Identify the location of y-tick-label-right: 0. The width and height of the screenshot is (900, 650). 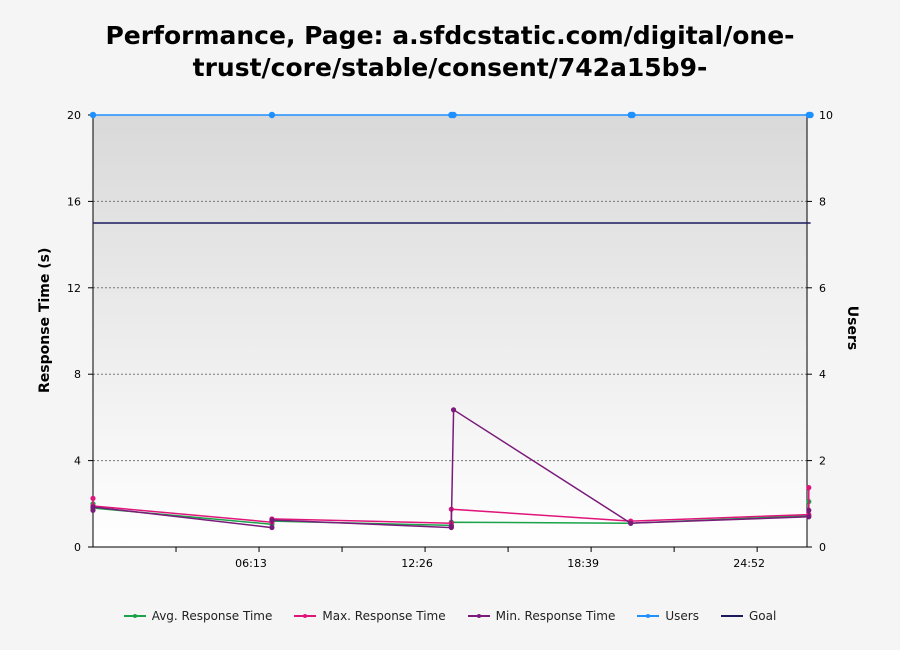
(822, 547).